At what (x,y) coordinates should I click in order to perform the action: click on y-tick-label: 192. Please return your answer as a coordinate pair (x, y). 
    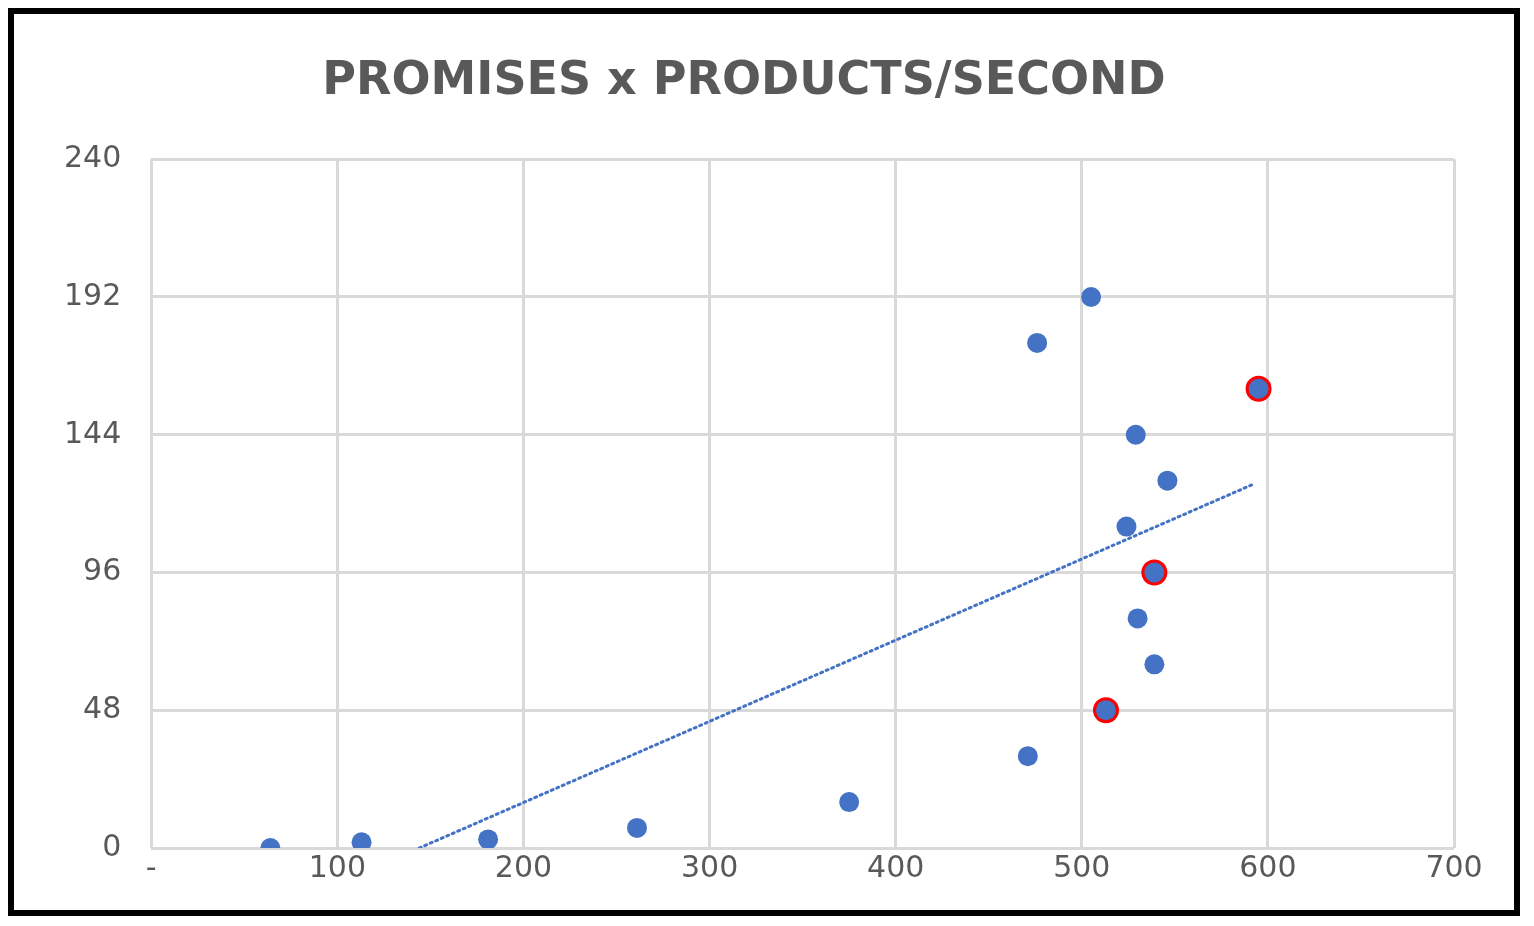
    Looking at the image, I should click on (93, 294).